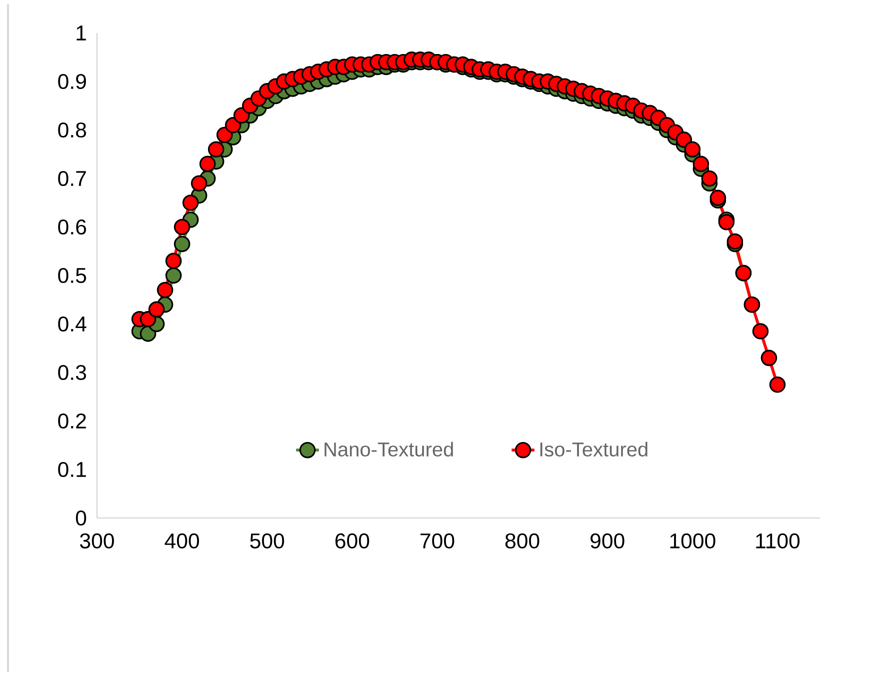 This screenshot has height=677, width=873. Describe the element at coordinates (72, 372) in the screenshot. I see `y-tick-label: 0.3` at that location.